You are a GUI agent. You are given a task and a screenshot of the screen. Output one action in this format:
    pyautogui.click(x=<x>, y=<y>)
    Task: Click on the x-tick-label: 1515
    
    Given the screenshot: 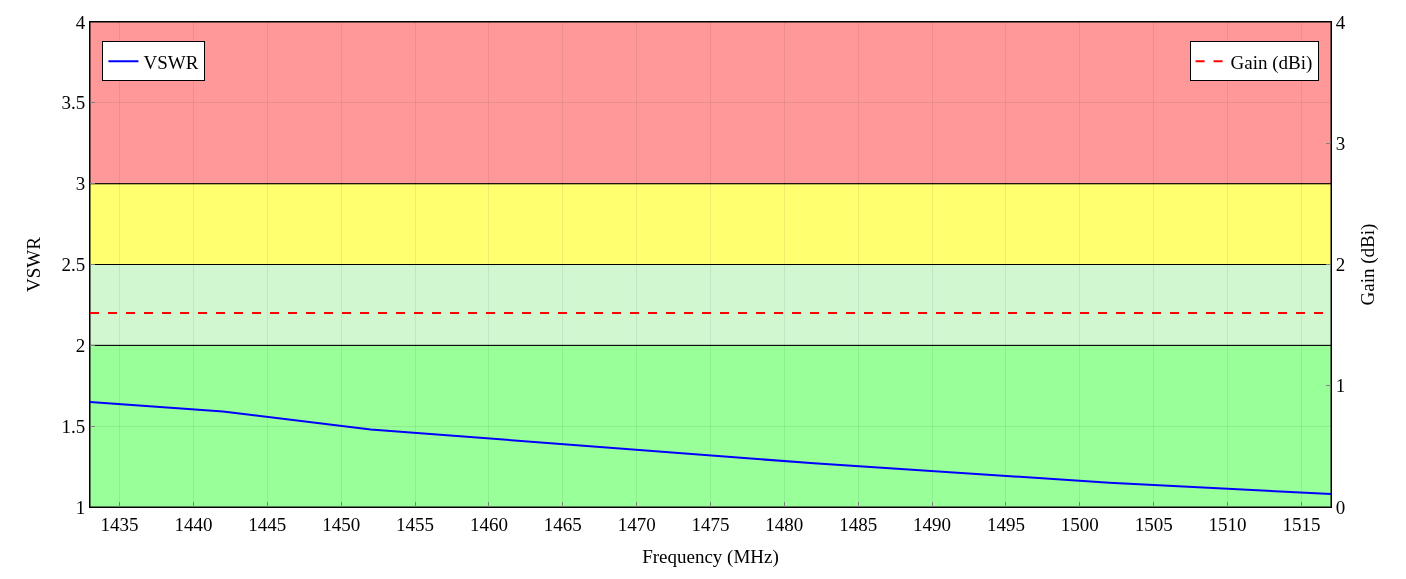 What is the action you would take?
    pyautogui.click(x=1301, y=524)
    